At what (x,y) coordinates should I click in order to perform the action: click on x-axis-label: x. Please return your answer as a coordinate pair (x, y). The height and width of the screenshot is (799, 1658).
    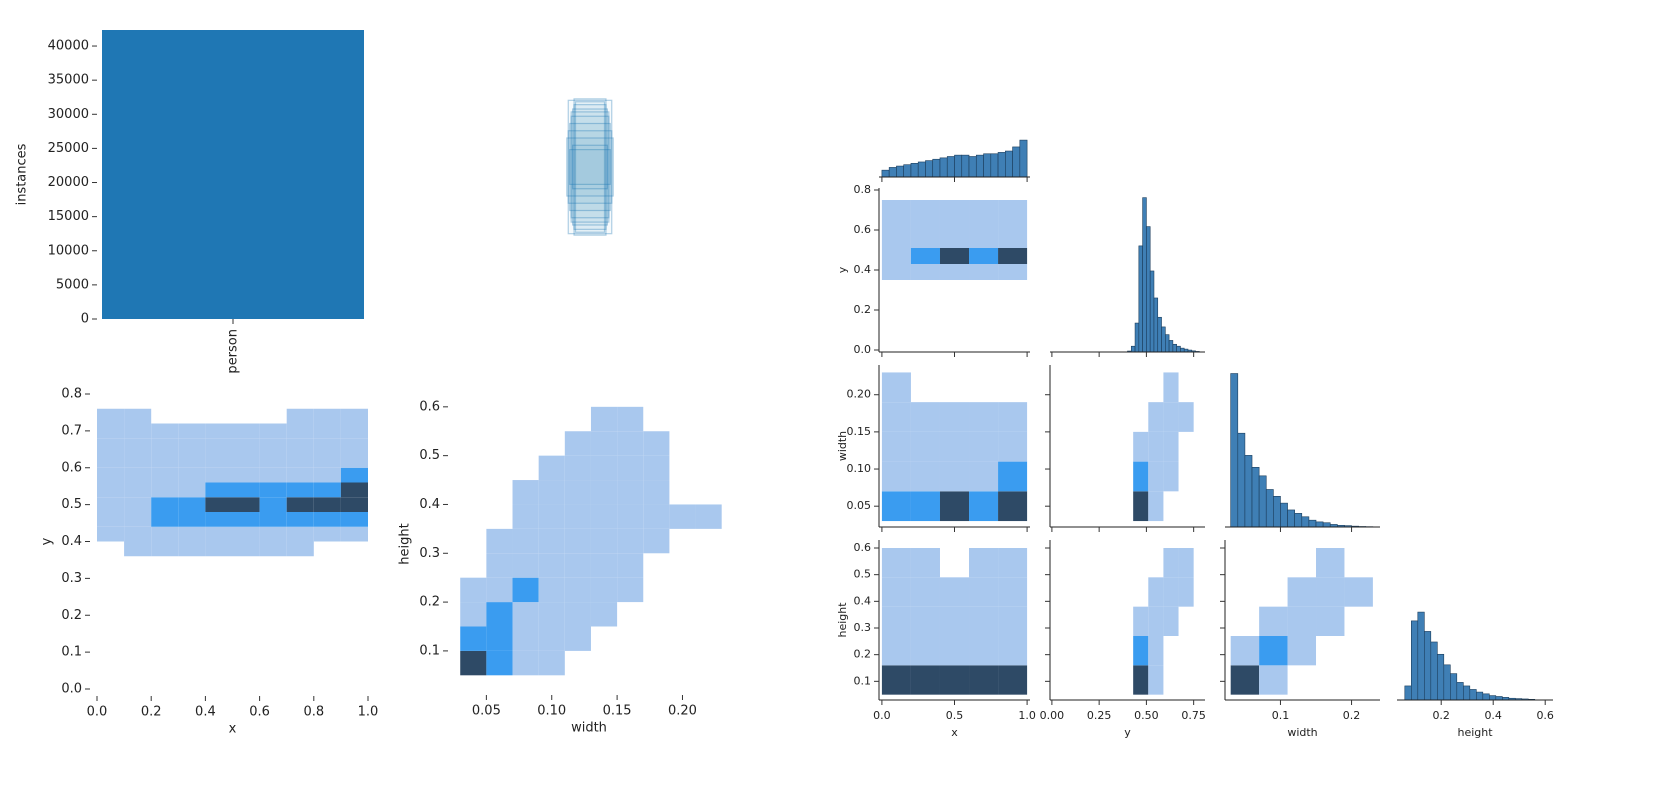
    Looking at the image, I should click on (233, 729).